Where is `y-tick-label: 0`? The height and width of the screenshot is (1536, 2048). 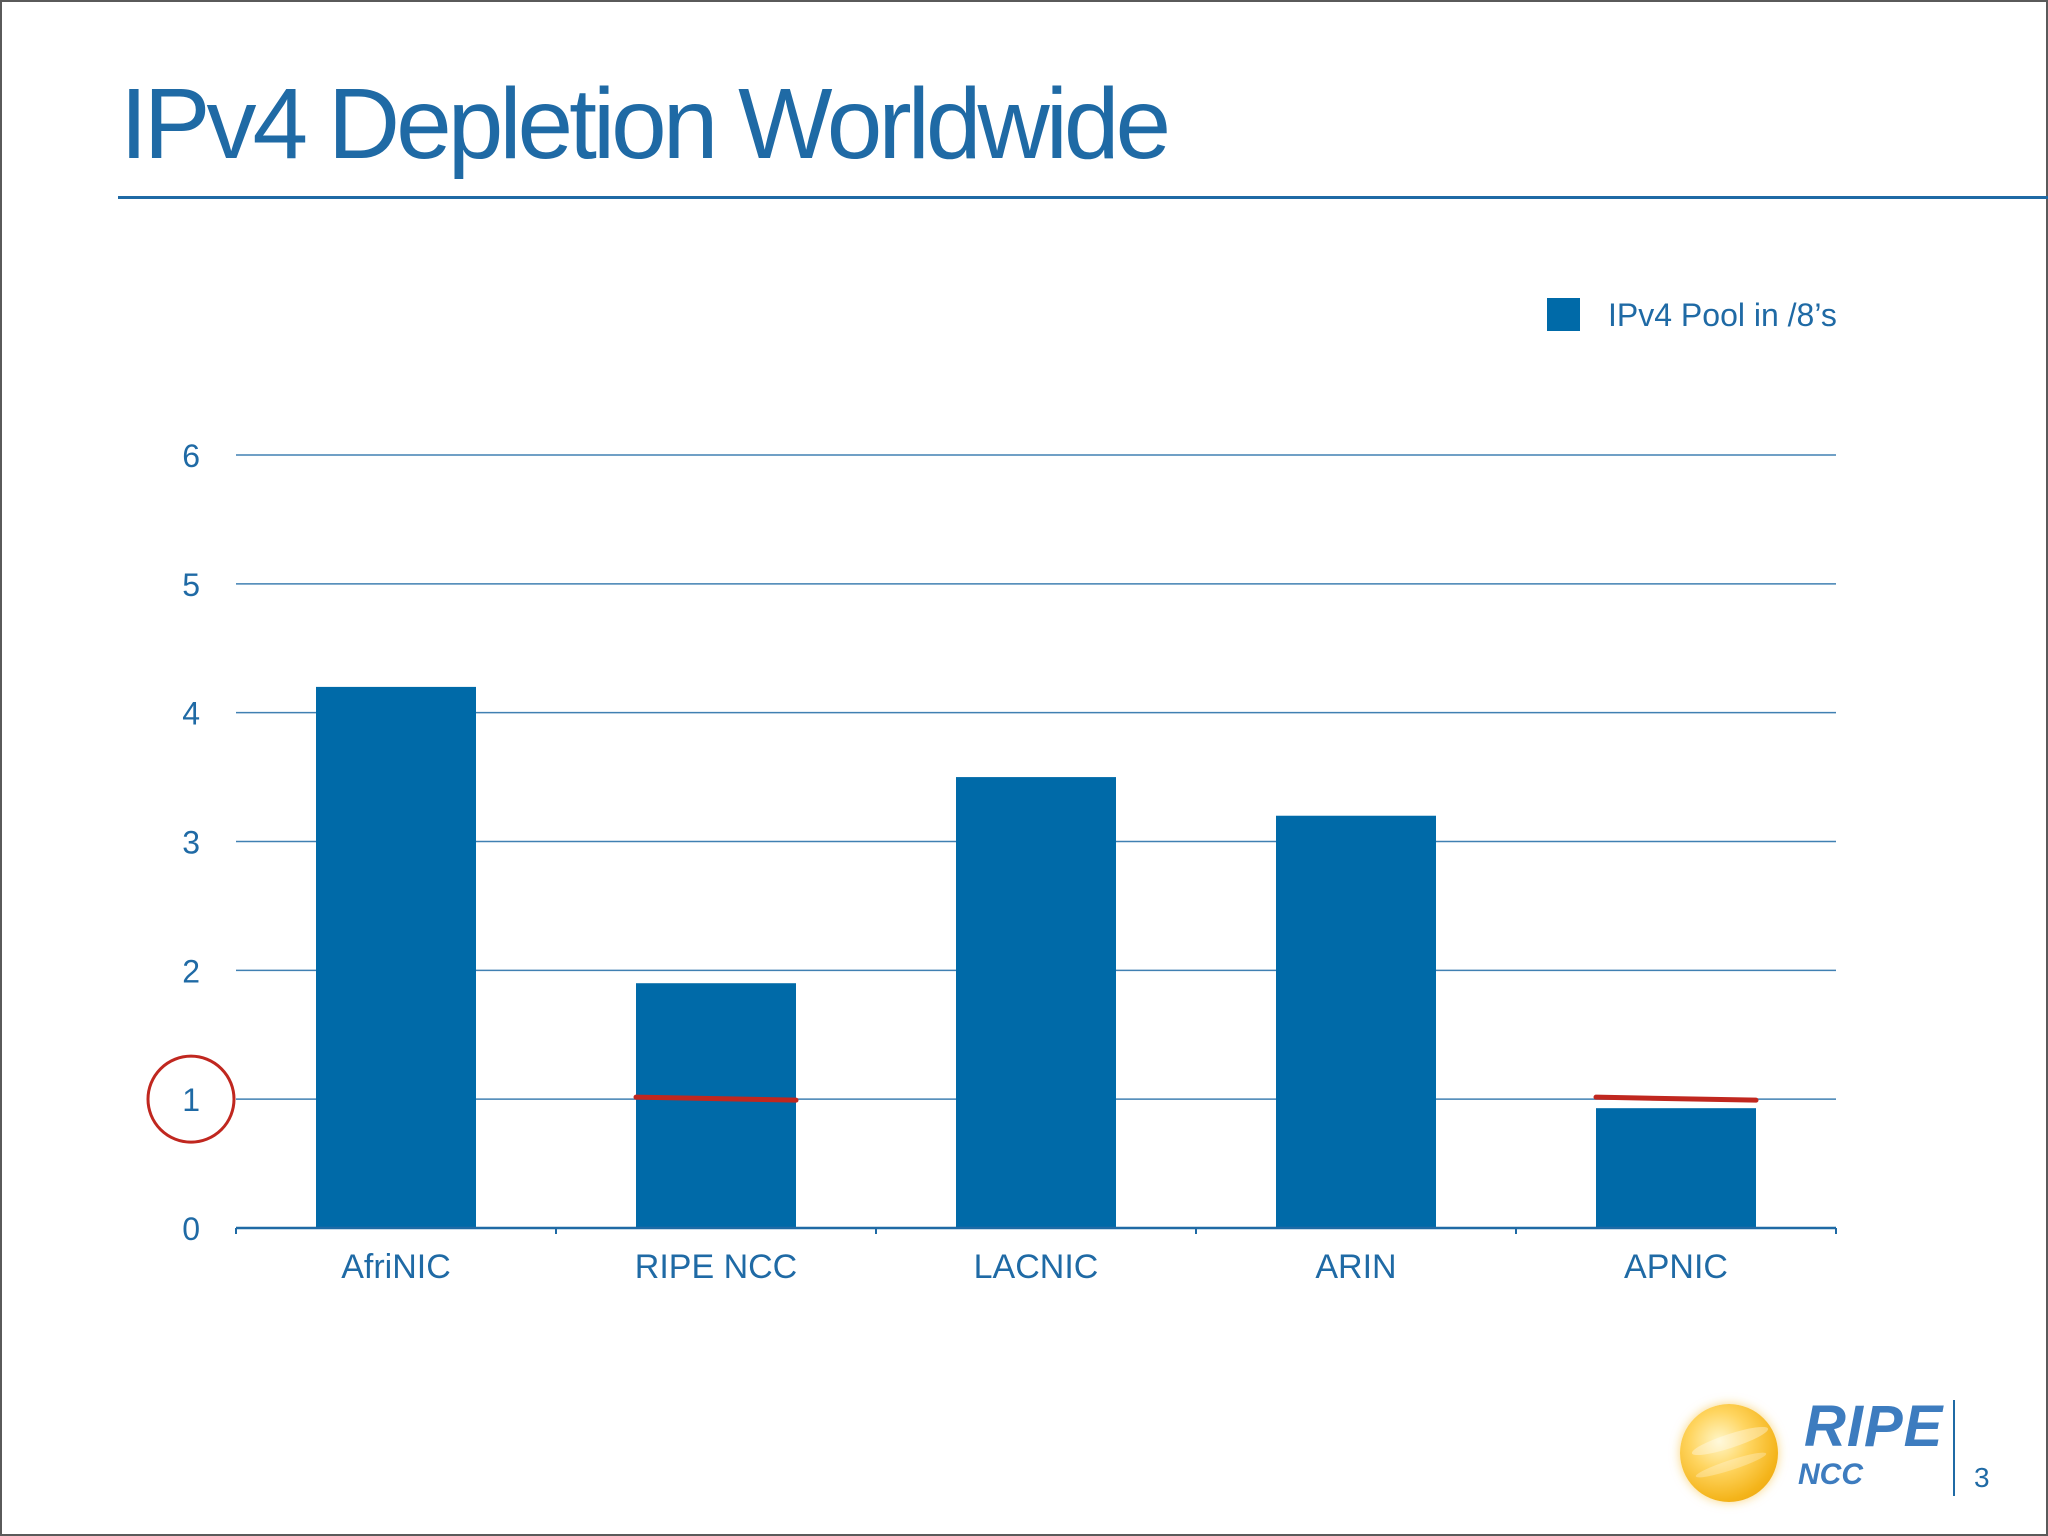 y-tick-label: 0 is located at coordinates (191, 1229).